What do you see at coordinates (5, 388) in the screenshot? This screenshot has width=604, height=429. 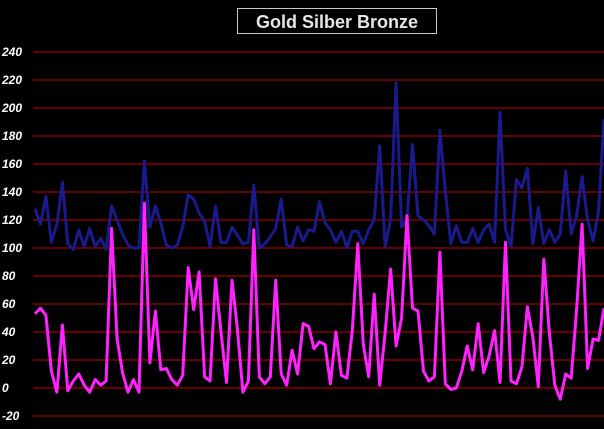 I see `y-tick-label: 0` at bounding box center [5, 388].